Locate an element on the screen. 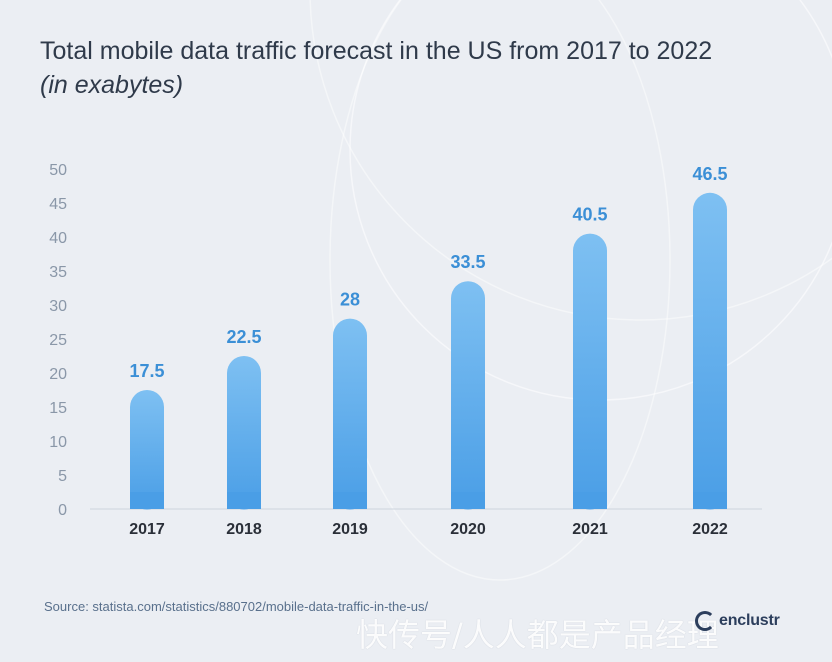  brand-name: enclustr is located at coordinates (749, 620).